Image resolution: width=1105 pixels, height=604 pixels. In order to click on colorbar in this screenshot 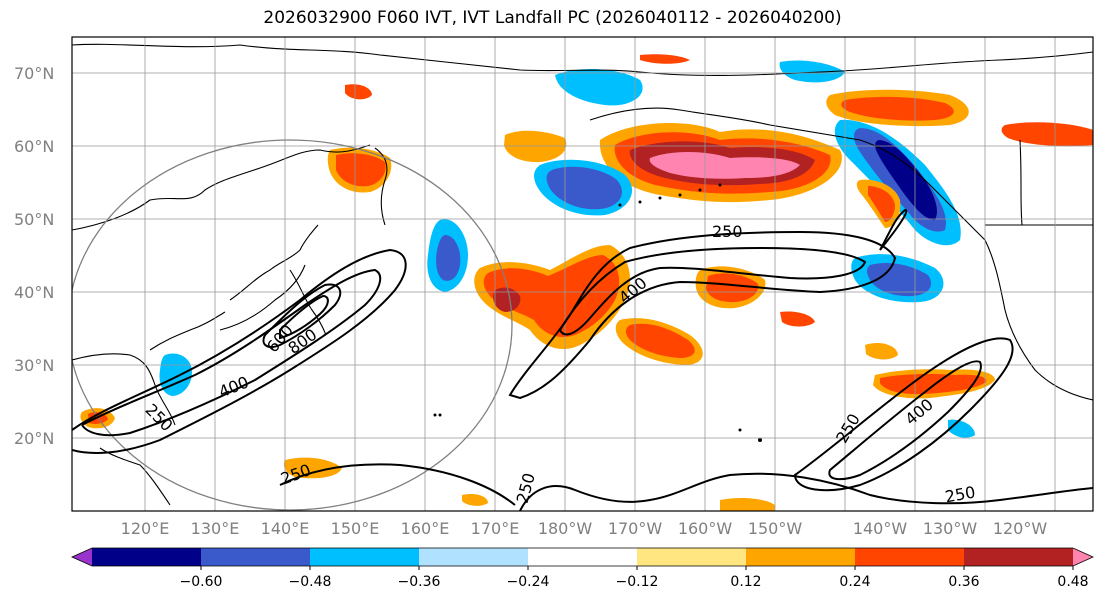, I will do `click(582, 557)`.